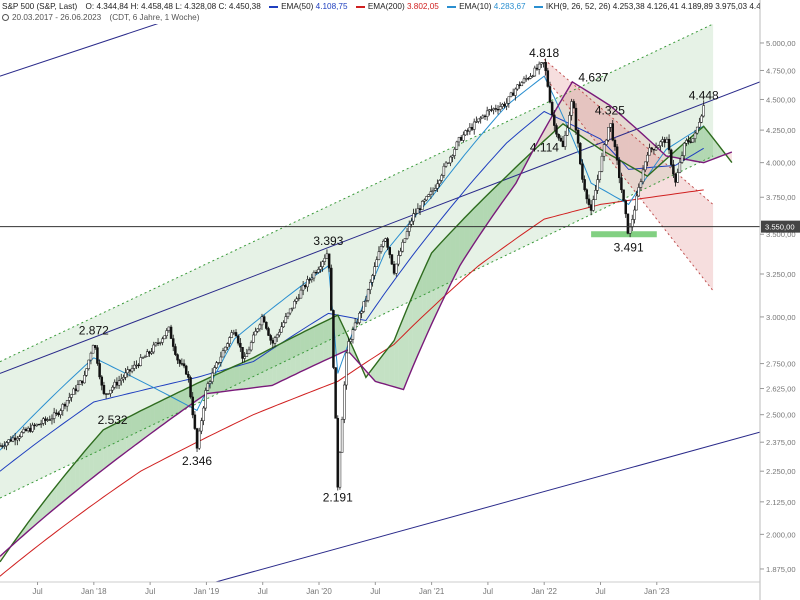  What do you see at coordinates (781, 274) in the screenshot?
I see `y-tick-label: 3.250,00` at bounding box center [781, 274].